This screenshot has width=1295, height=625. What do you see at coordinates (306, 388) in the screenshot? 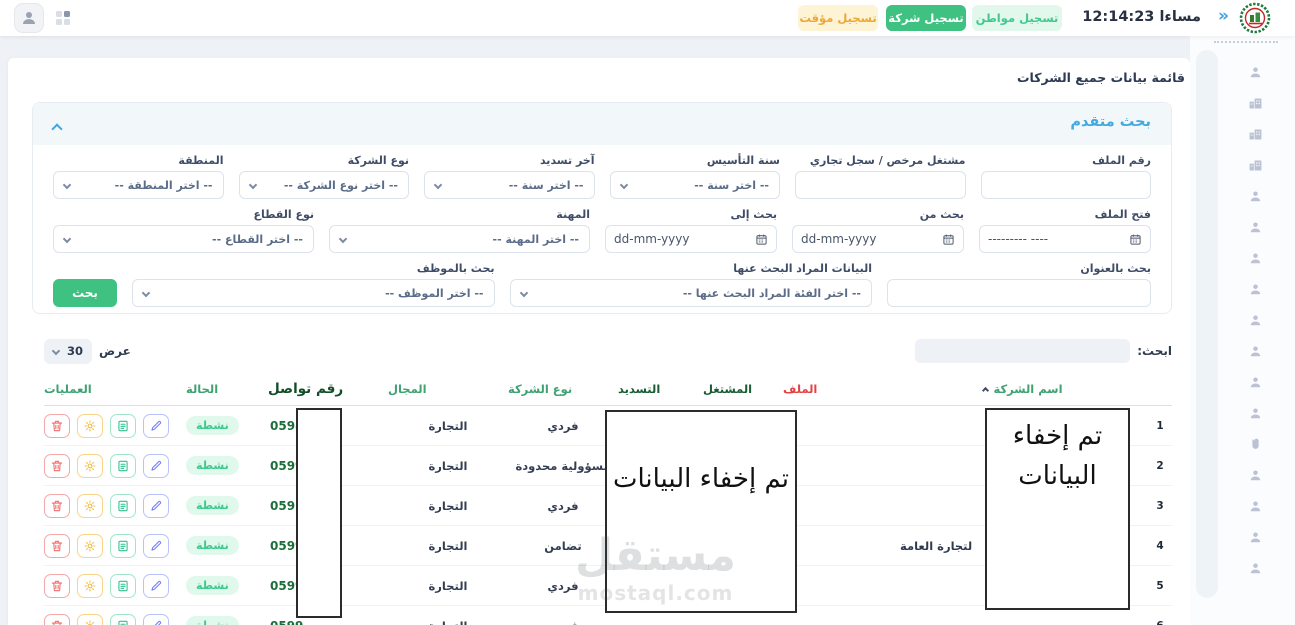
I see `header-phone: رقم تواصل` at bounding box center [306, 388].